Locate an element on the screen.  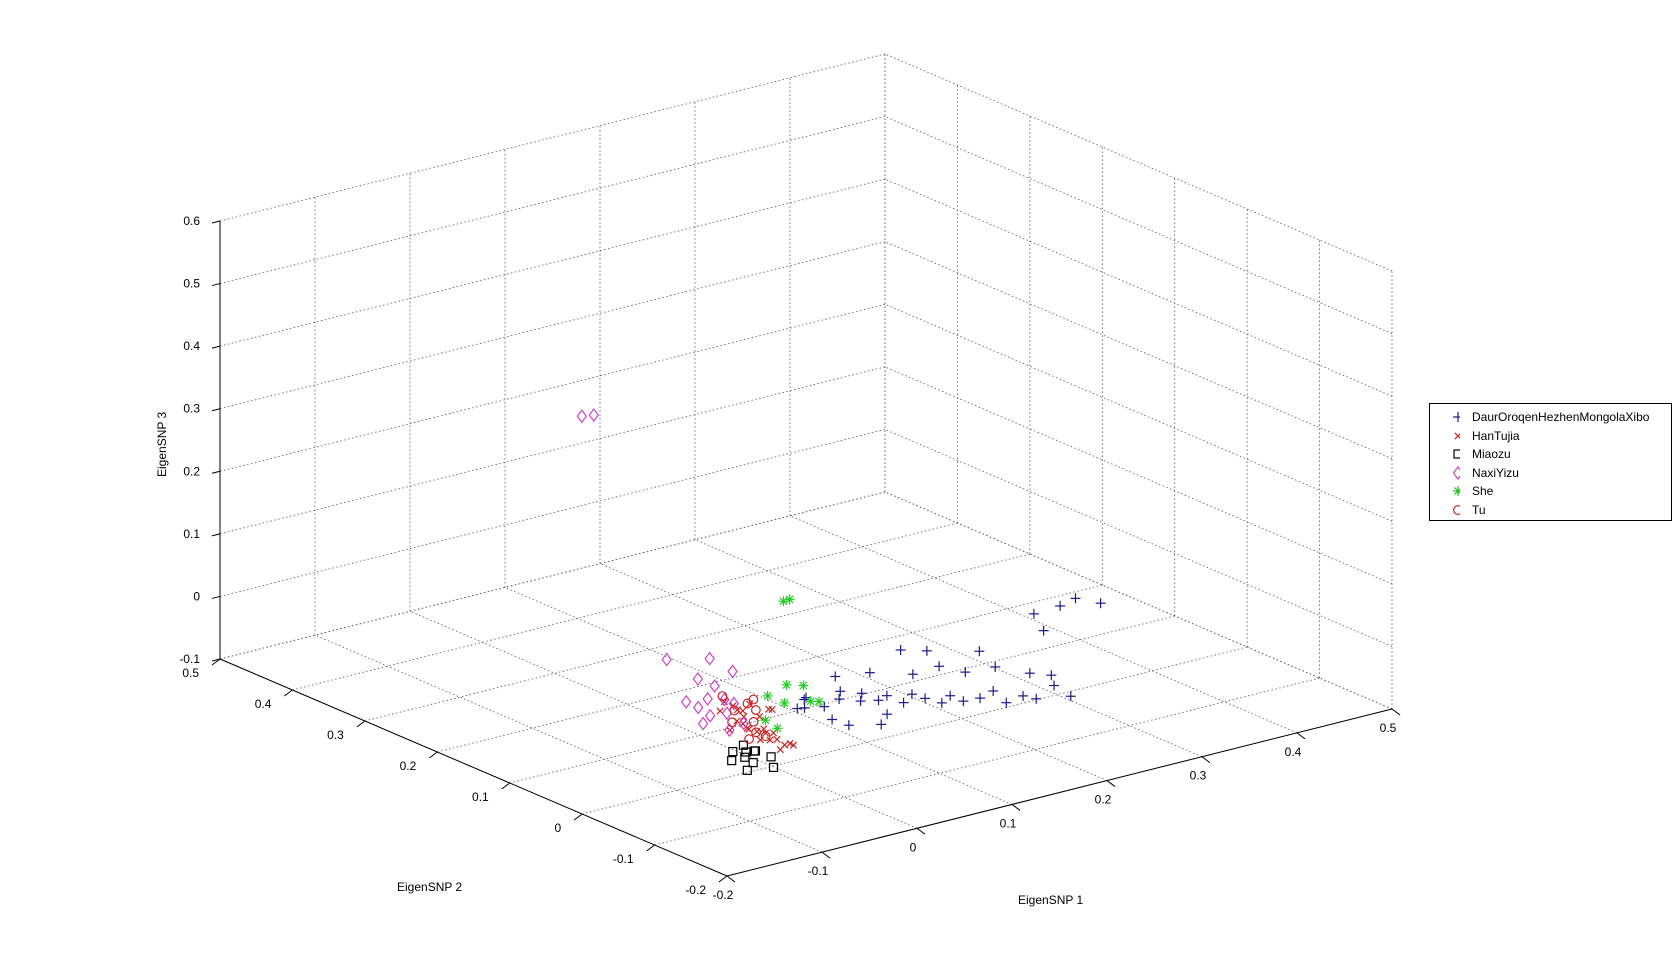
legend-label: Tu is located at coordinates (1479, 509).